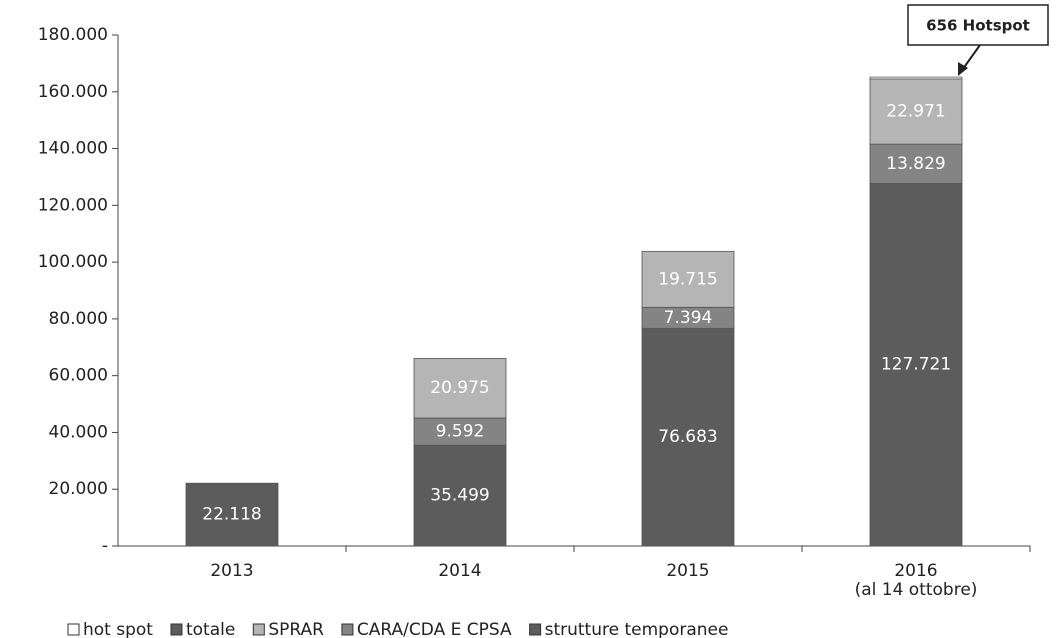 This screenshot has width=1060, height=638. I want to click on data-label: 20.975, so click(459, 388).